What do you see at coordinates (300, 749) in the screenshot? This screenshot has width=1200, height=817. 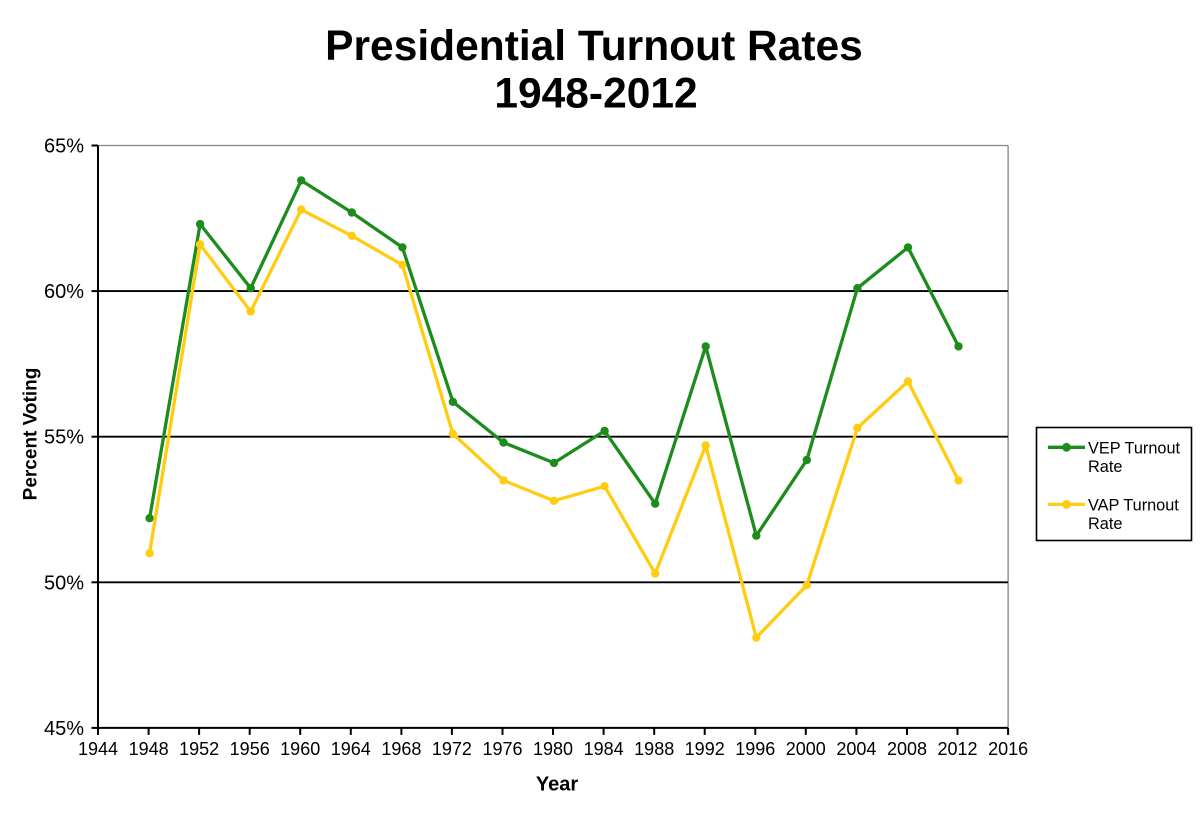 I see `svg-text: 1960` at bounding box center [300, 749].